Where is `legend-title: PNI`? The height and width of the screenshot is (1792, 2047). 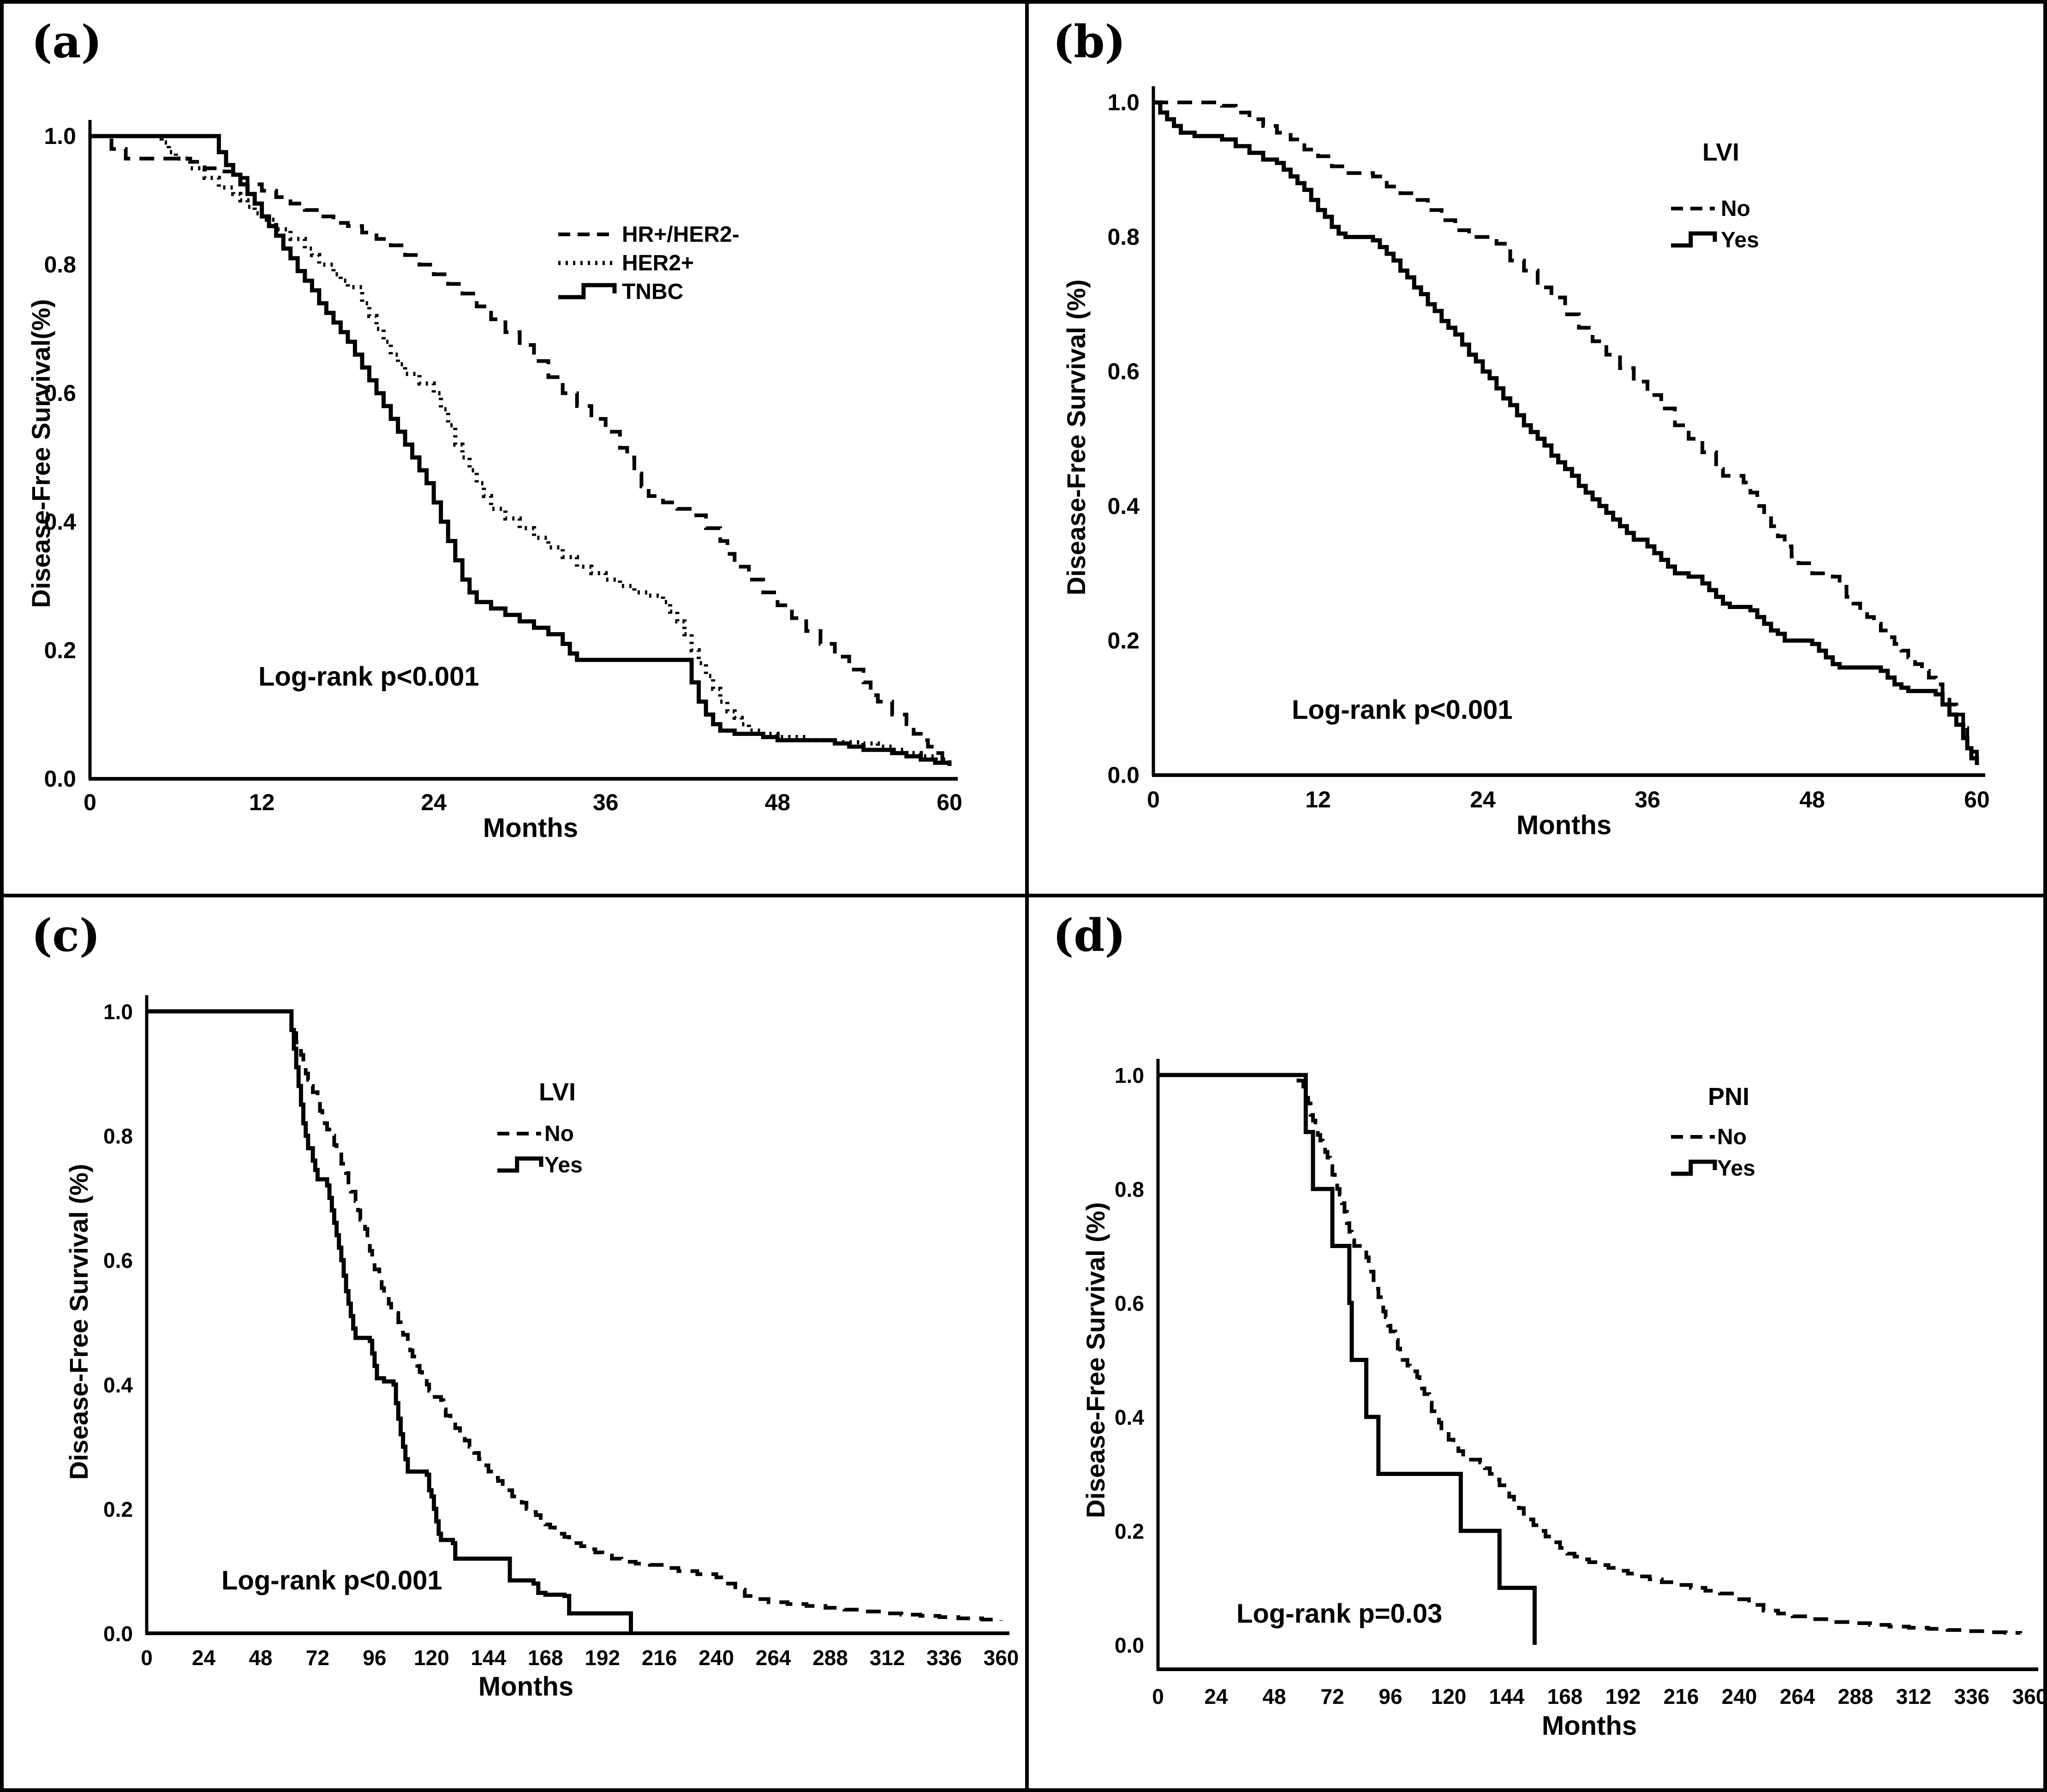 legend-title: PNI is located at coordinates (1728, 1097).